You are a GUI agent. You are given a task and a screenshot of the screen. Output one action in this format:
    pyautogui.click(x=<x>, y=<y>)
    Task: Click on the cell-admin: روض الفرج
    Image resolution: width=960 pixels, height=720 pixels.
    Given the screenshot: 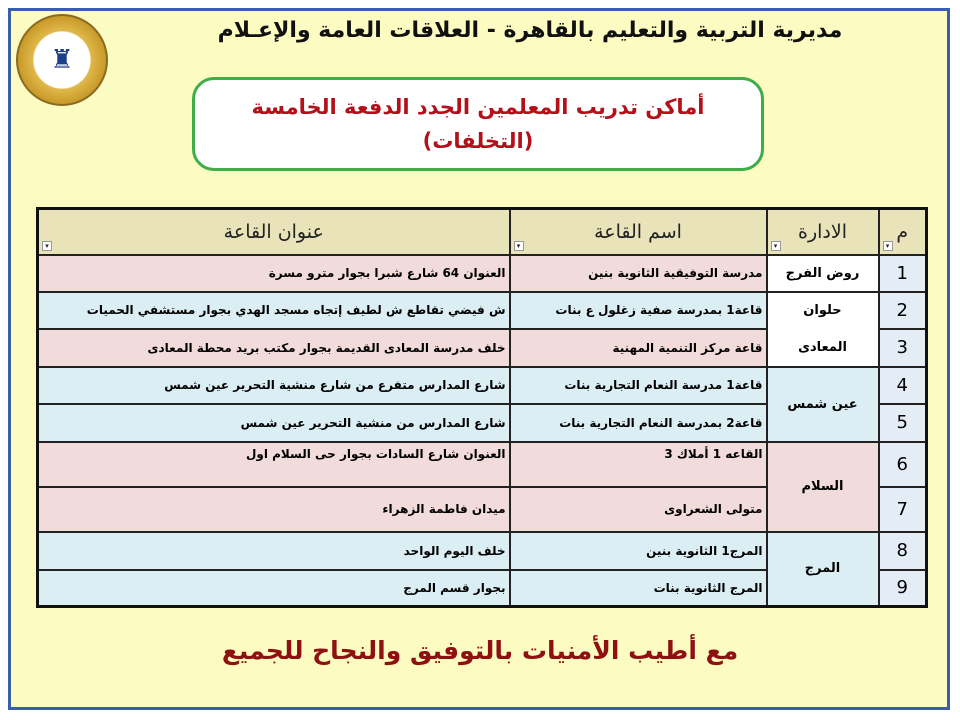 What is the action you would take?
    pyautogui.click(x=822, y=273)
    